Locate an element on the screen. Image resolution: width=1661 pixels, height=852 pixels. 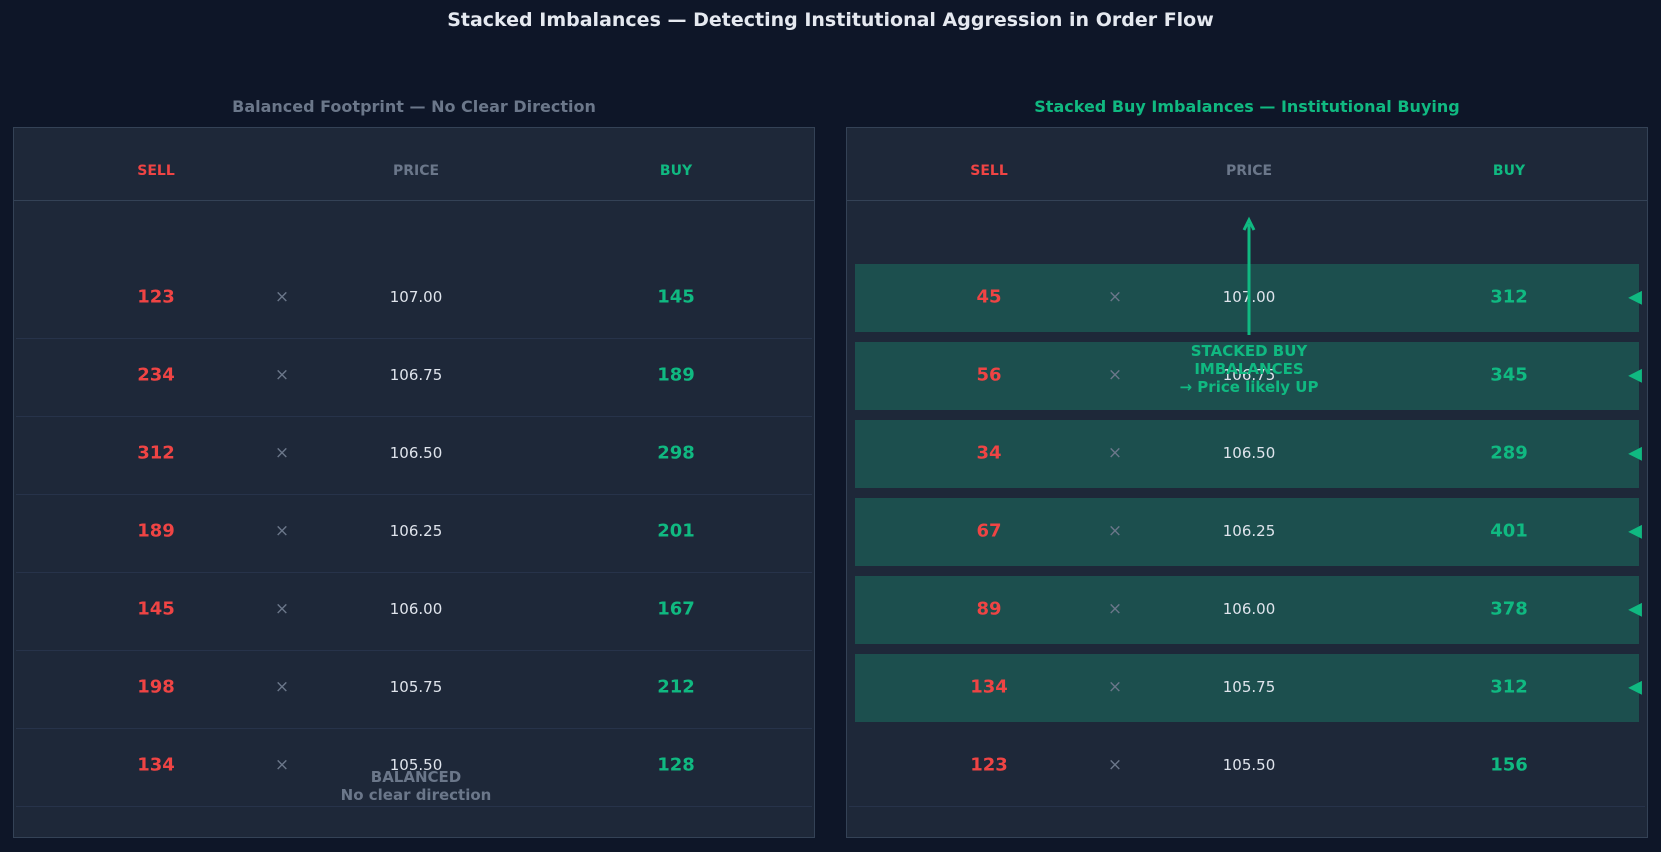
buy-volume: 378 is located at coordinates (1509, 609).